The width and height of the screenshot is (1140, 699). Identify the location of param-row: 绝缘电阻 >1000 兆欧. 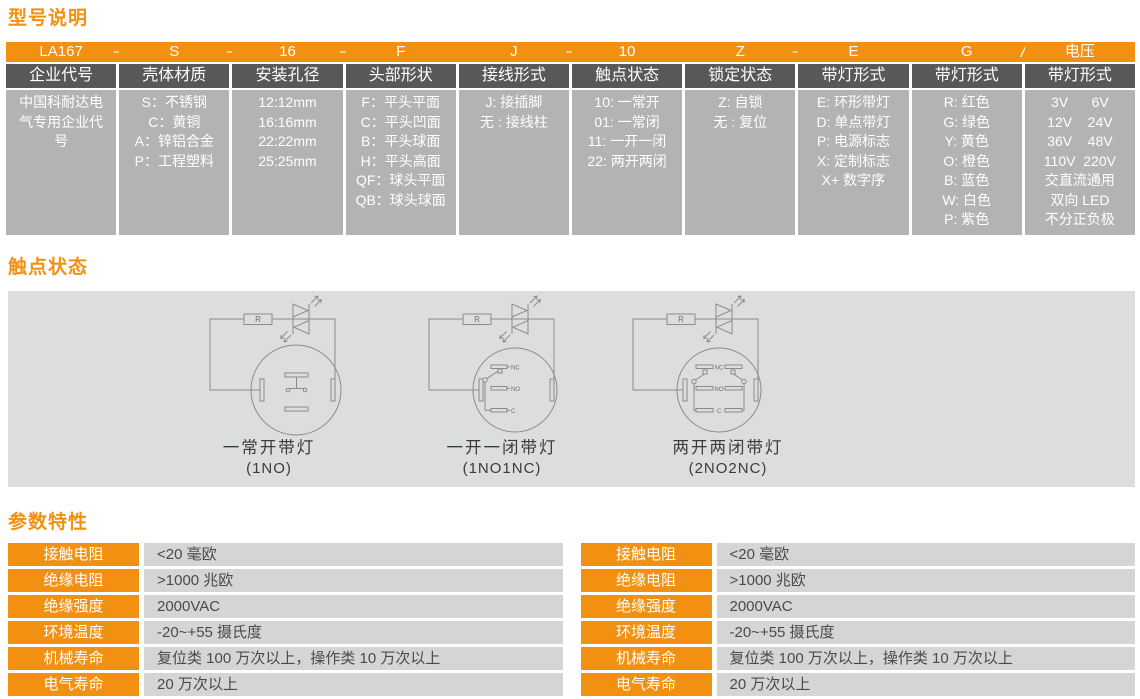
(285, 580).